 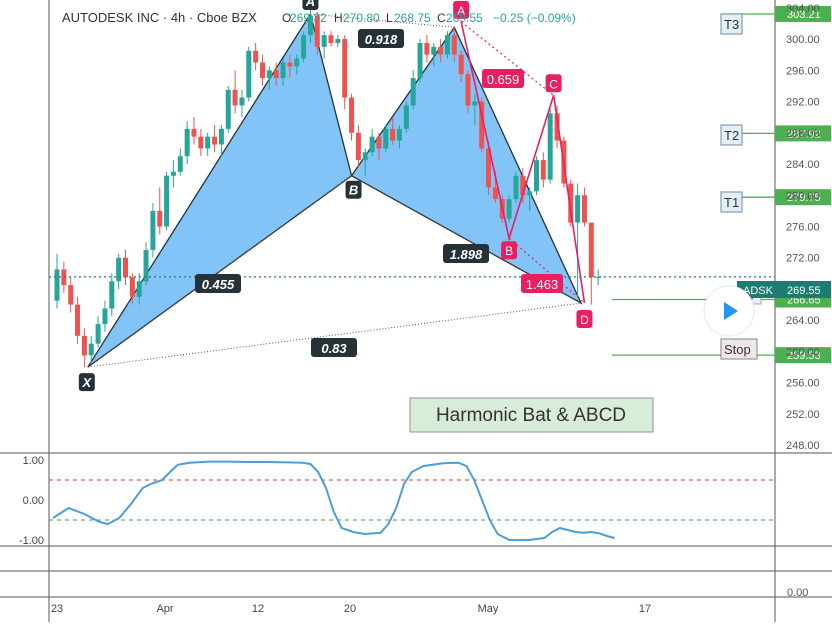 I want to click on pattern-triangle-bcd, so click(x=466, y=165).